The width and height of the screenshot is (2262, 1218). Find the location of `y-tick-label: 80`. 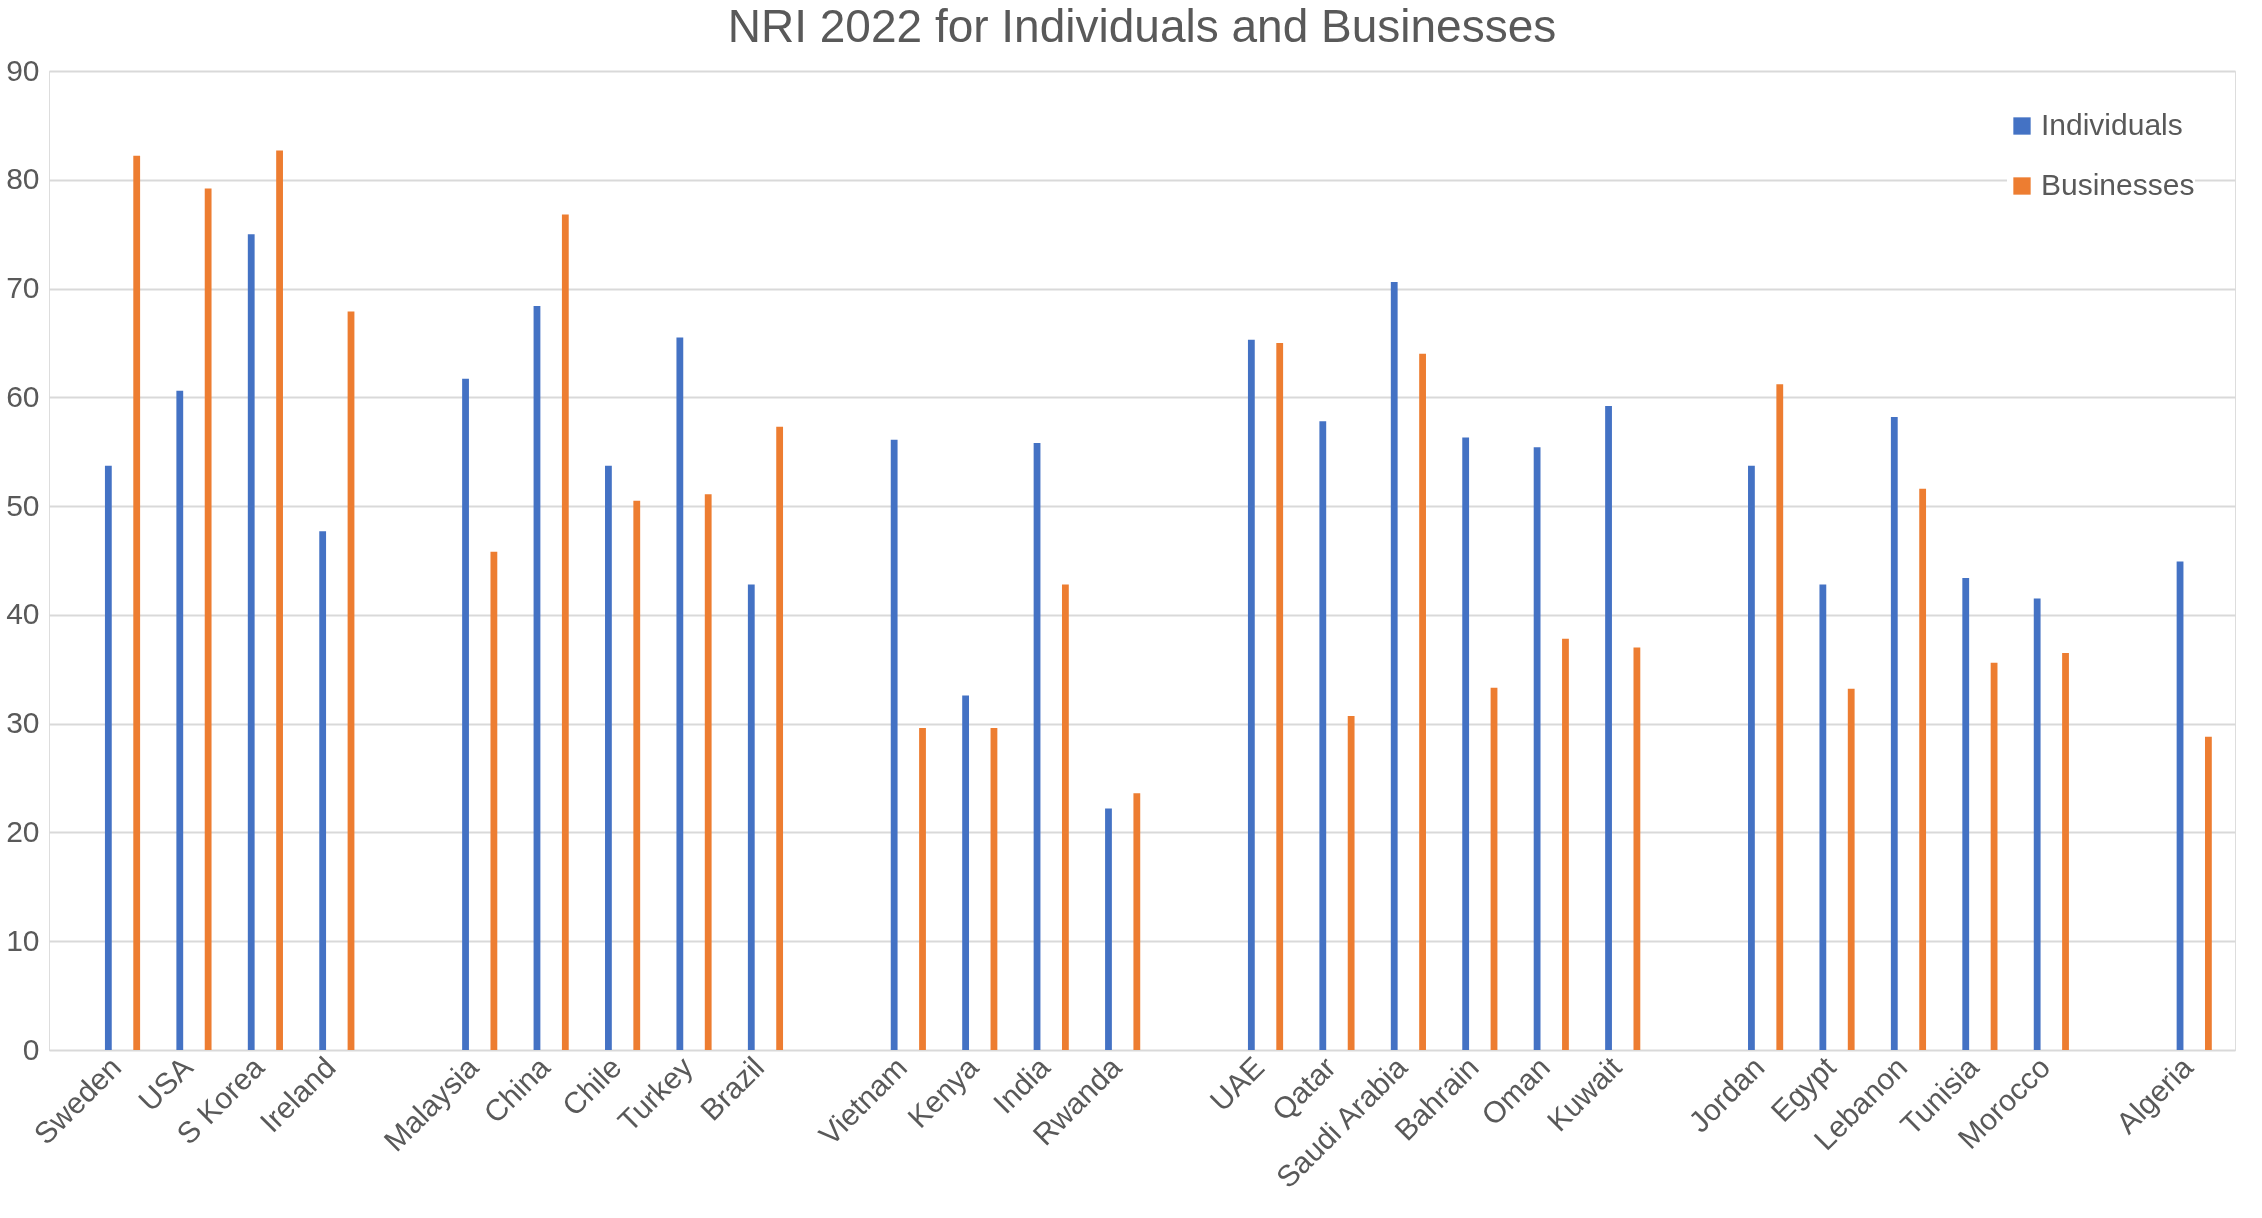

y-tick-label: 80 is located at coordinates (23, 179).